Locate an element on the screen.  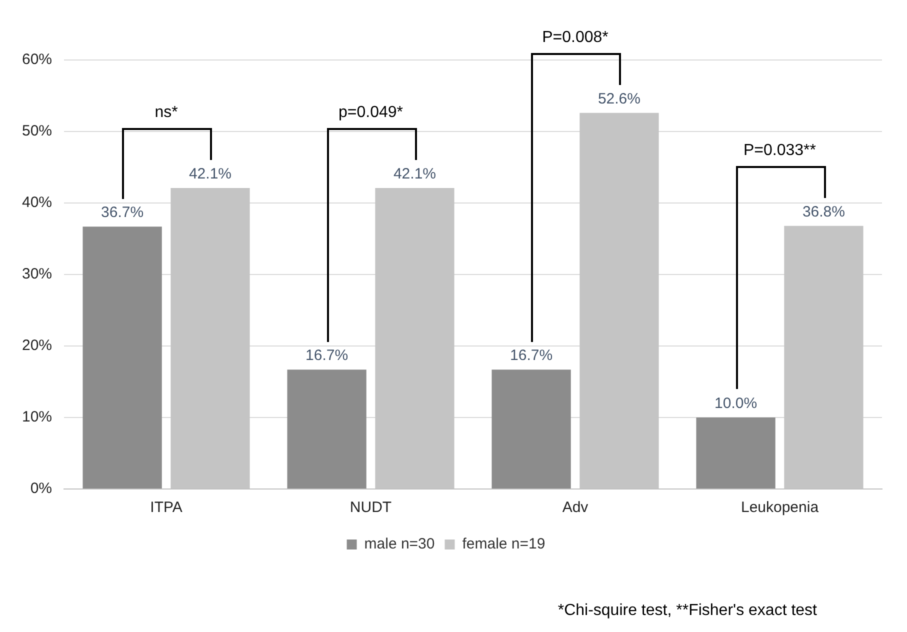
text: *Chi-squire test, **Fisher's exact test is located at coordinates (687, 611).